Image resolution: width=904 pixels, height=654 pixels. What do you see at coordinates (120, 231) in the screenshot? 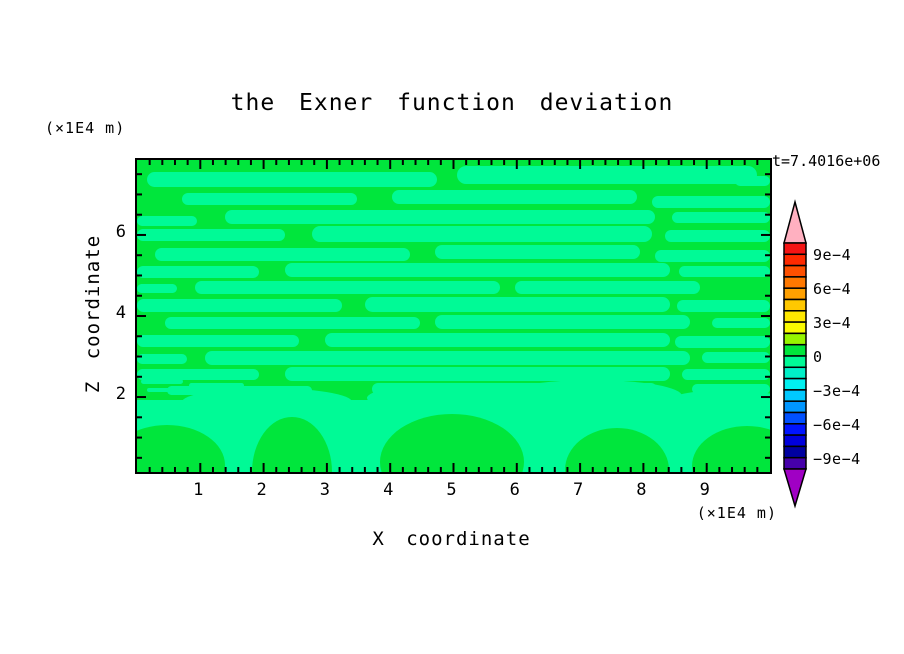
I see `z-tick-label: 6` at bounding box center [120, 231].